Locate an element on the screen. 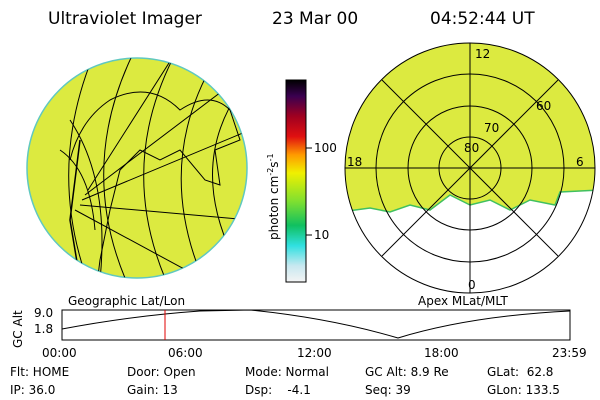  mlt-label: 12 is located at coordinates (482, 54).